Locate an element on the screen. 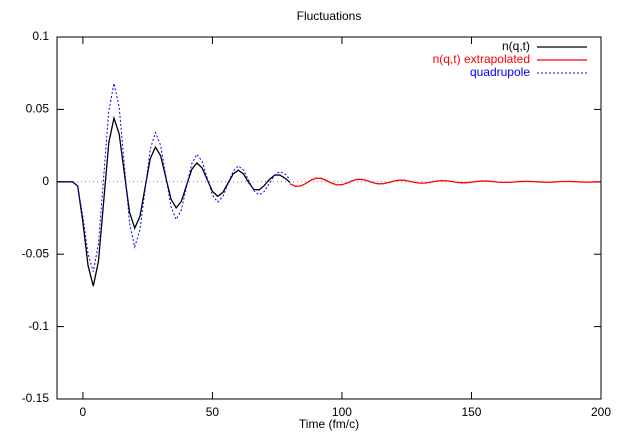  y-tick-label: -0.1 is located at coordinates (38, 326).